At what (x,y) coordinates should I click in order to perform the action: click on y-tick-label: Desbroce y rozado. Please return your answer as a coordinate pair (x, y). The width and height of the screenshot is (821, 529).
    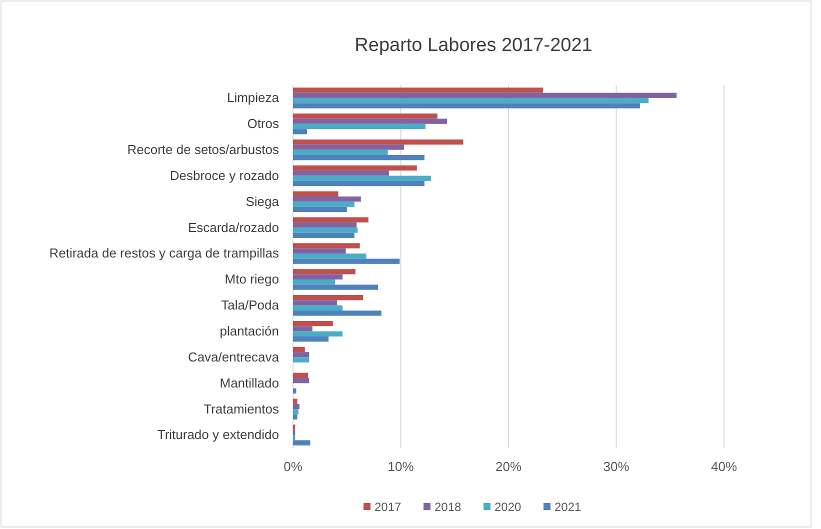
    Looking at the image, I should click on (224, 175).